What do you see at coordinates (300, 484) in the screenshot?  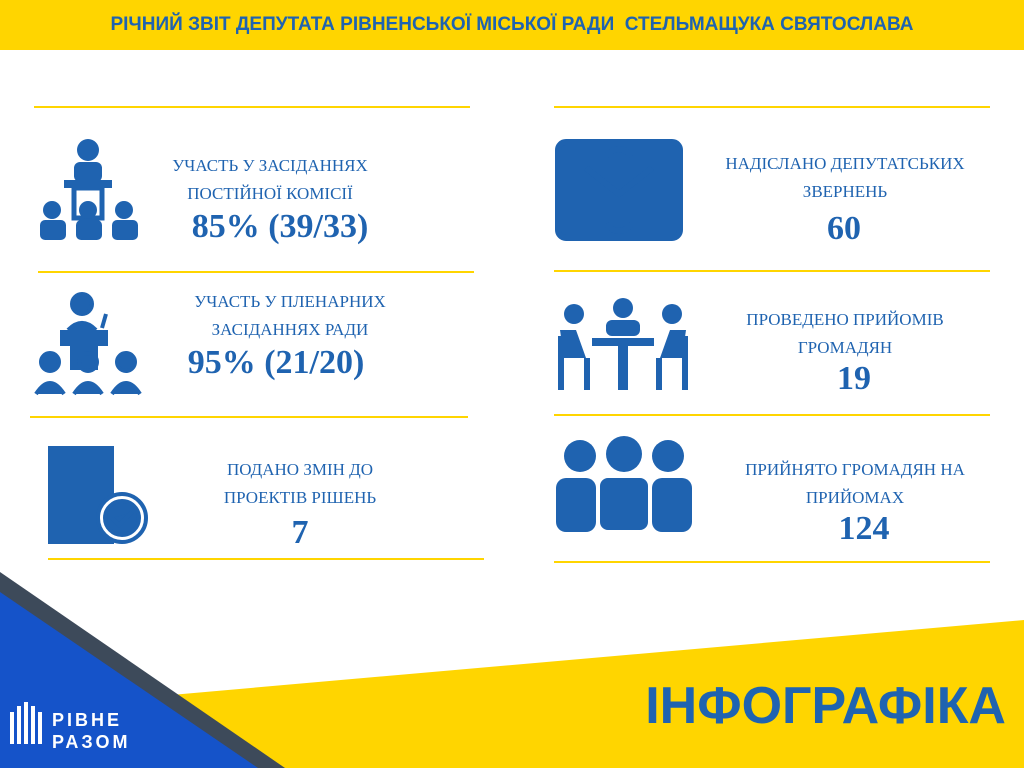 I see `item-label: ПОДАНО ЗМІН ДО ПРОЕКТІВ РІШЕНЬ` at bounding box center [300, 484].